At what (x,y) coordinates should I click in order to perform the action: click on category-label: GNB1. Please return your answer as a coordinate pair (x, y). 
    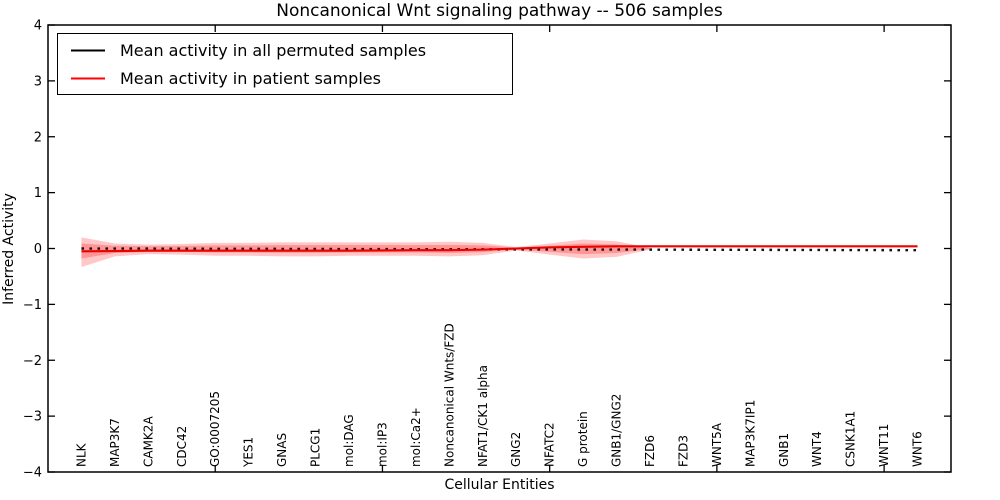
    Looking at the image, I should click on (784, 450).